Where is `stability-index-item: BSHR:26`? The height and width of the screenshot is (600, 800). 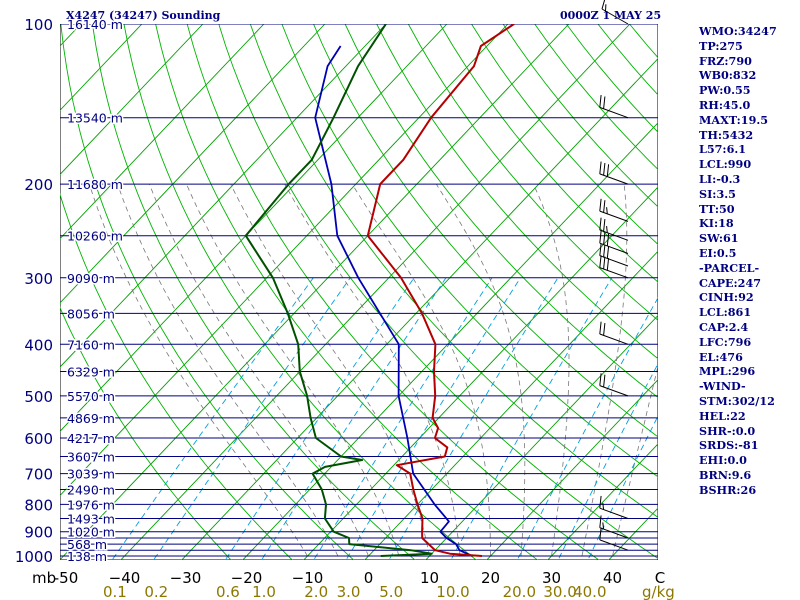
stability-index-item: BSHR:26 is located at coordinates (728, 489).